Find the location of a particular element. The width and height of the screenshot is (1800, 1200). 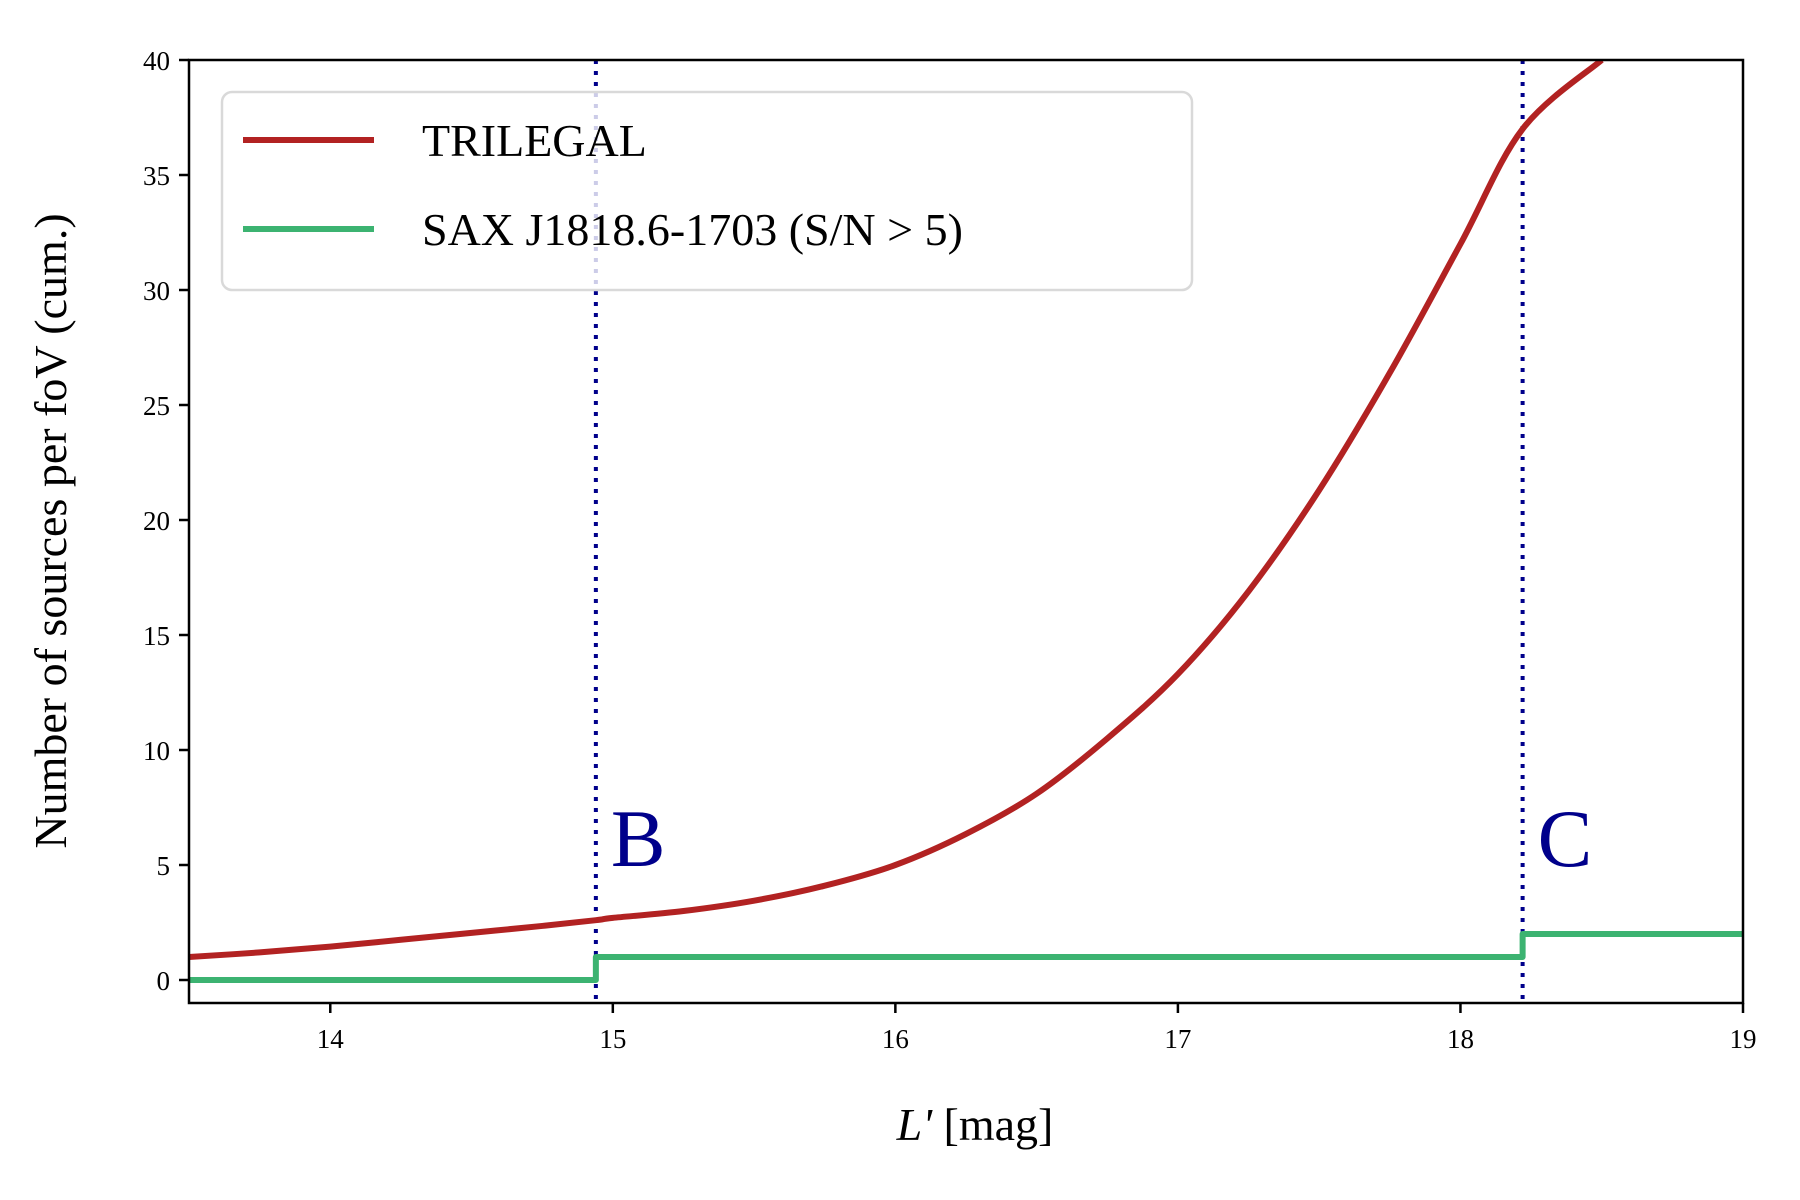

x-tick-label: 17 is located at coordinates (1177, 1039).